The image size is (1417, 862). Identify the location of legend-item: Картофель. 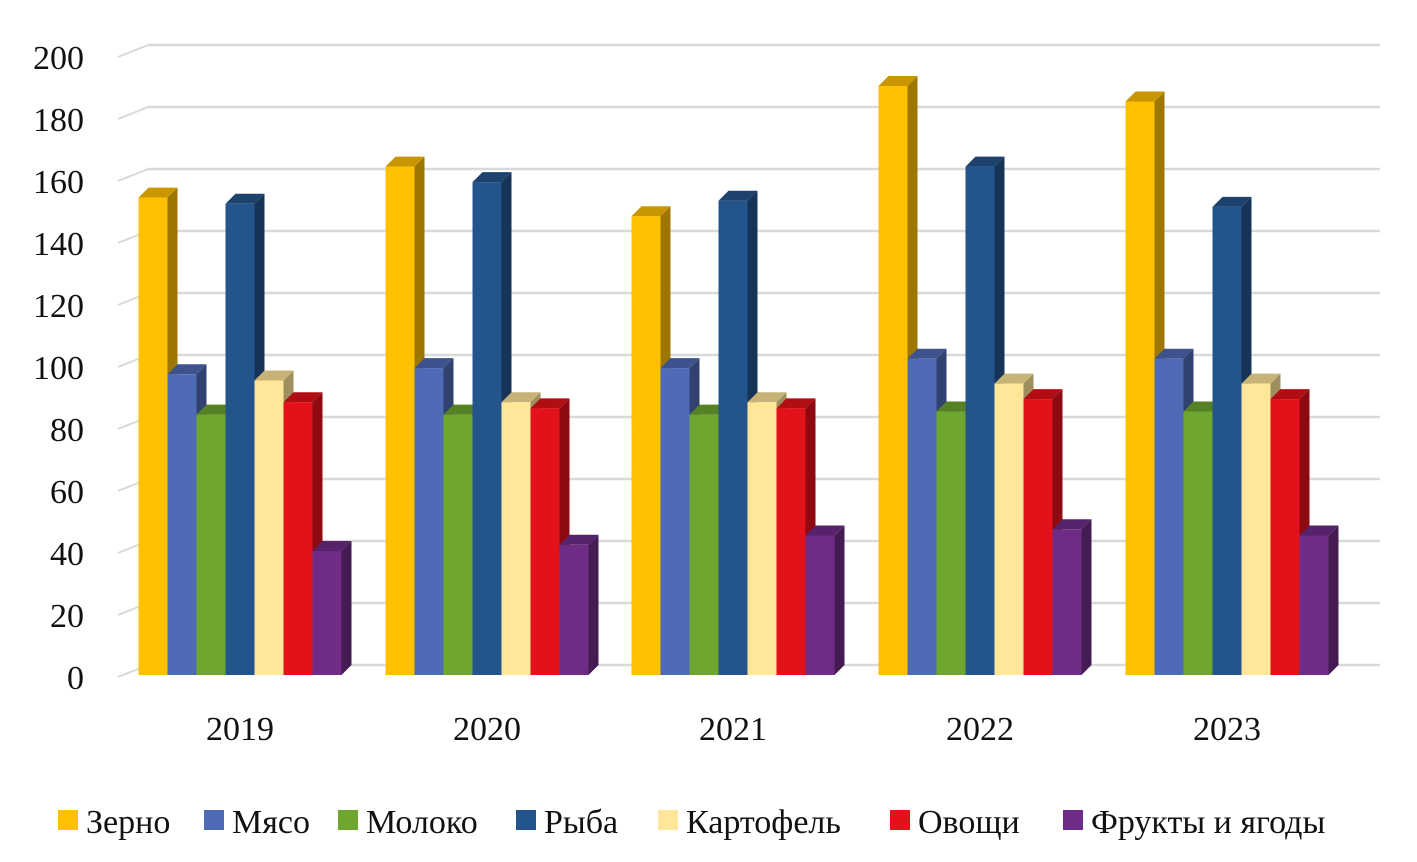
(749, 822).